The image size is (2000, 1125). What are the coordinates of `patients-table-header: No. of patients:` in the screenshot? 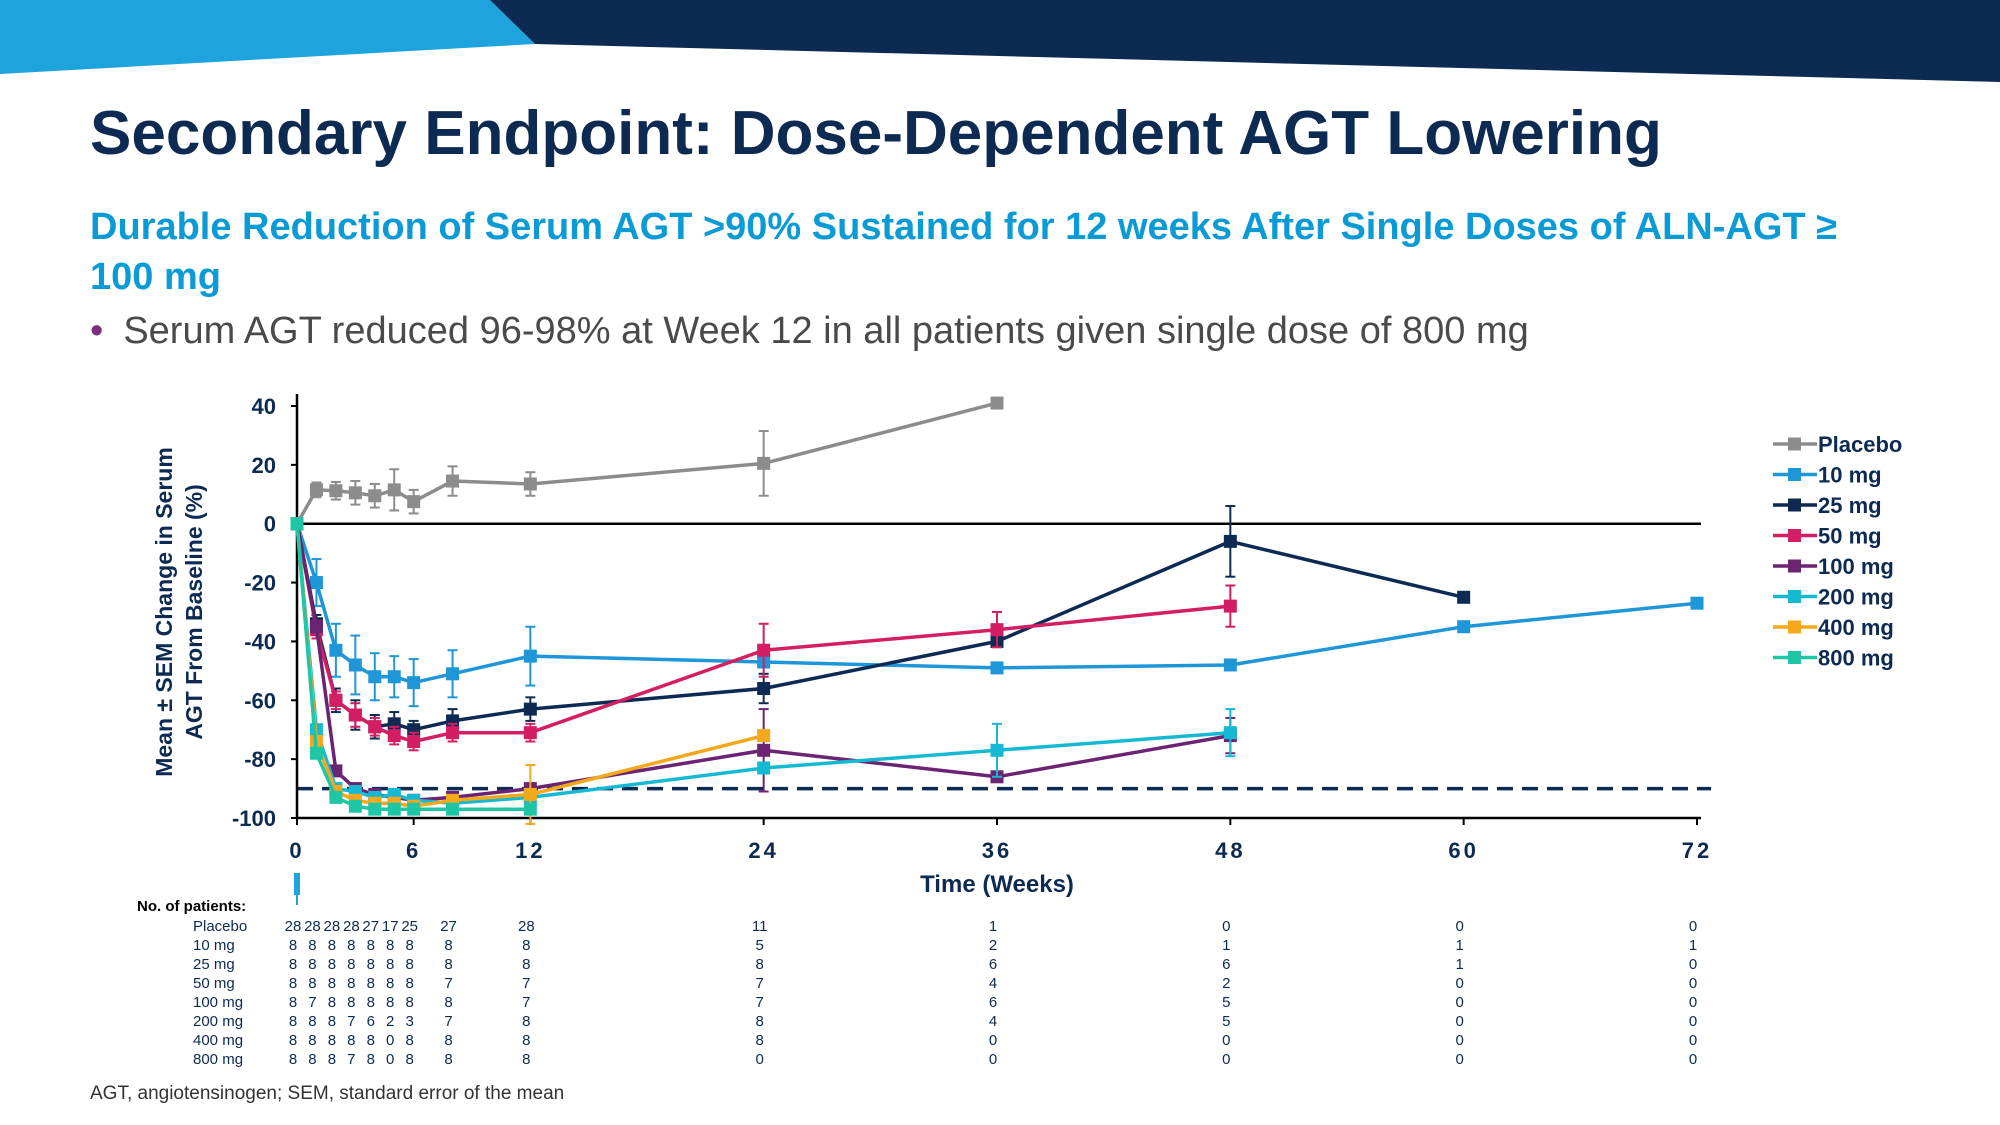 It's located at (191, 906).